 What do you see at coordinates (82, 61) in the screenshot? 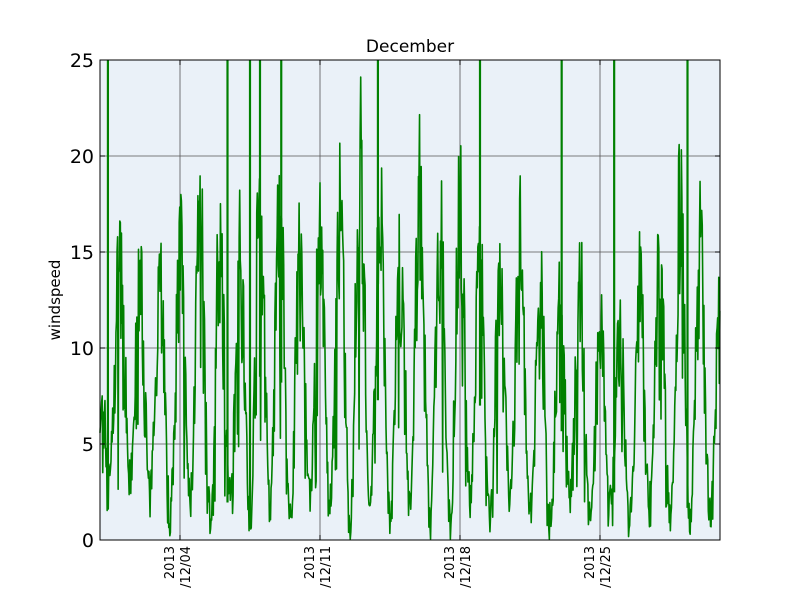
I see `y-tick-label: 25` at bounding box center [82, 61].